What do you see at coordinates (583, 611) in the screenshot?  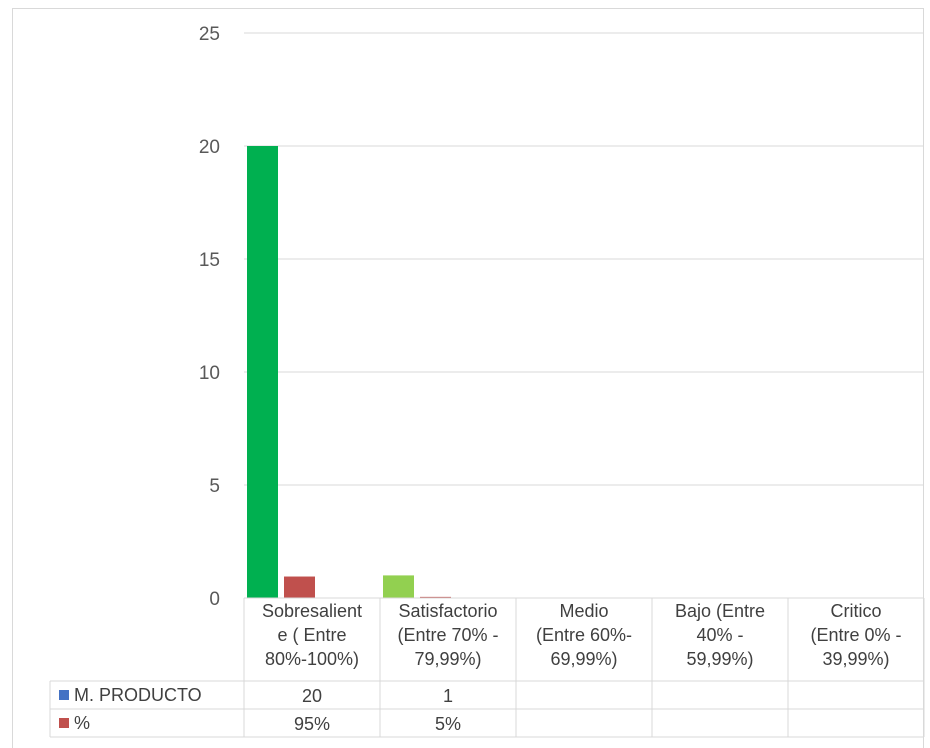 I see `category-label: Medio` at bounding box center [583, 611].